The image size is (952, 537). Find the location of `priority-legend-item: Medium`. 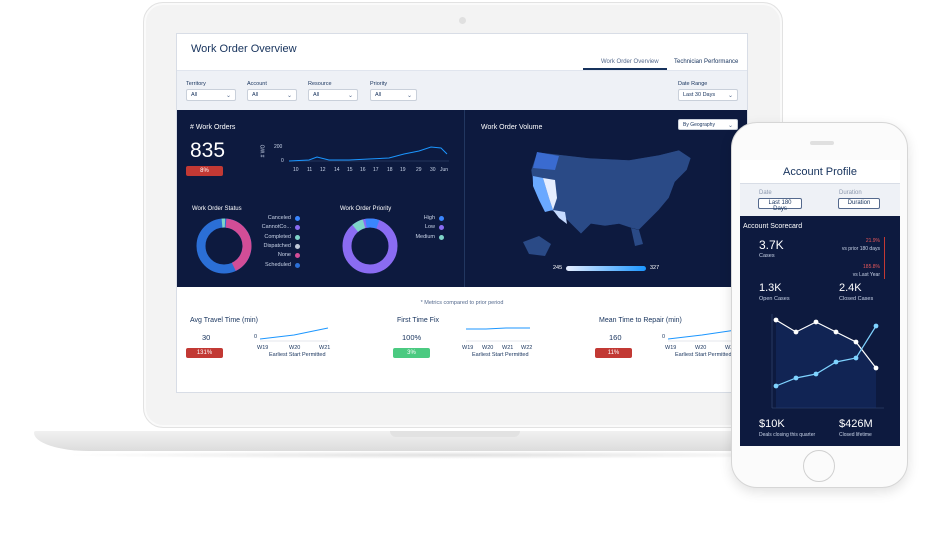

priority-legend-item: Medium is located at coordinates (425, 237).